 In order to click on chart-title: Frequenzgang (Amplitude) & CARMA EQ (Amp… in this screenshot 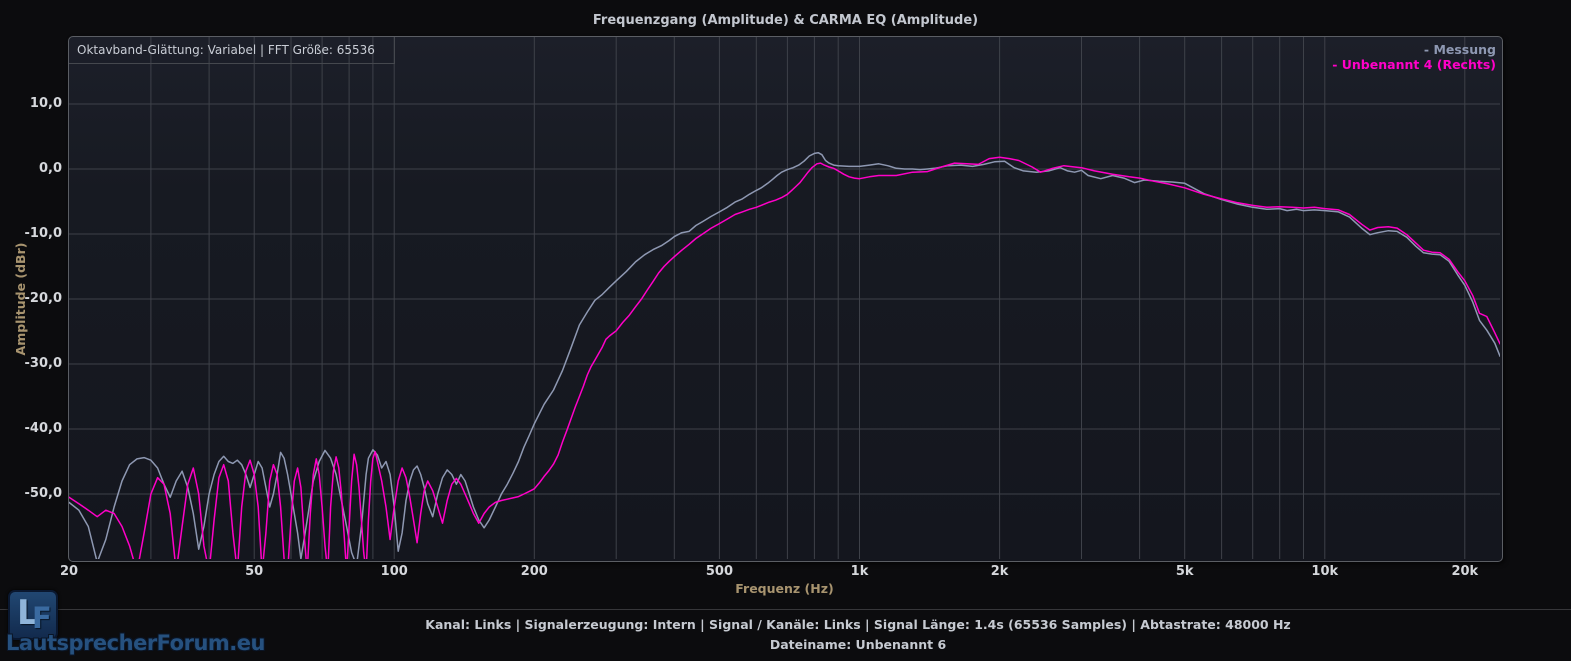, I will do `click(785, 20)`.